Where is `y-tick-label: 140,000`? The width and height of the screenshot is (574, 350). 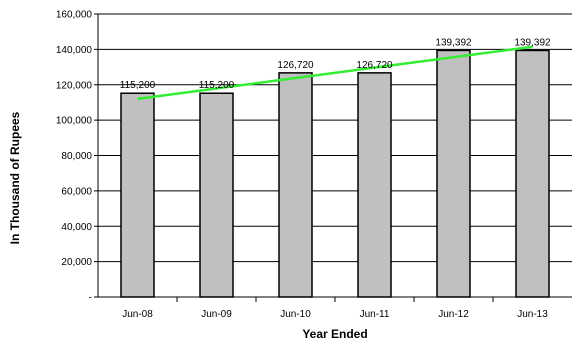 y-tick-label: 140,000 is located at coordinates (74, 50).